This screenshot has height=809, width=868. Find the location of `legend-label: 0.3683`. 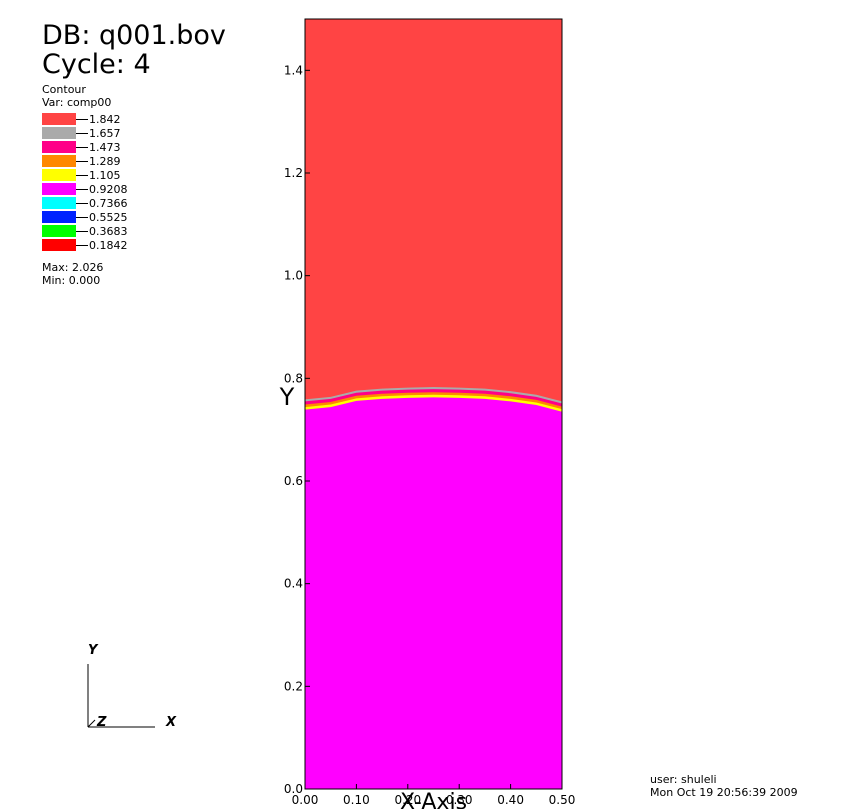

legend-label: 0.3683 is located at coordinates (108, 231).